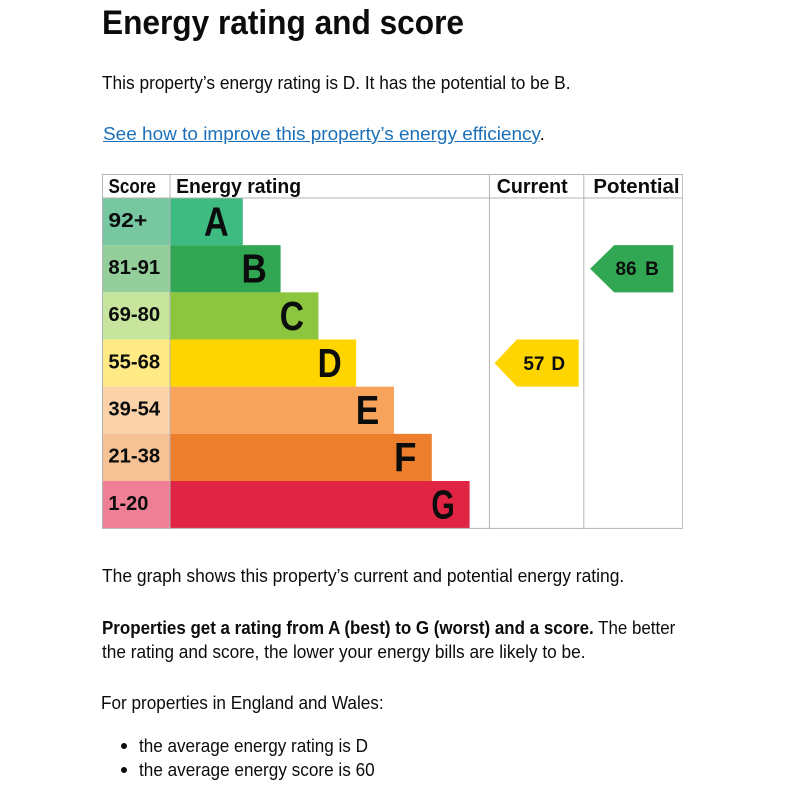  Describe the element at coordinates (366, 410) in the screenshot. I see `svg-text: E` at that location.